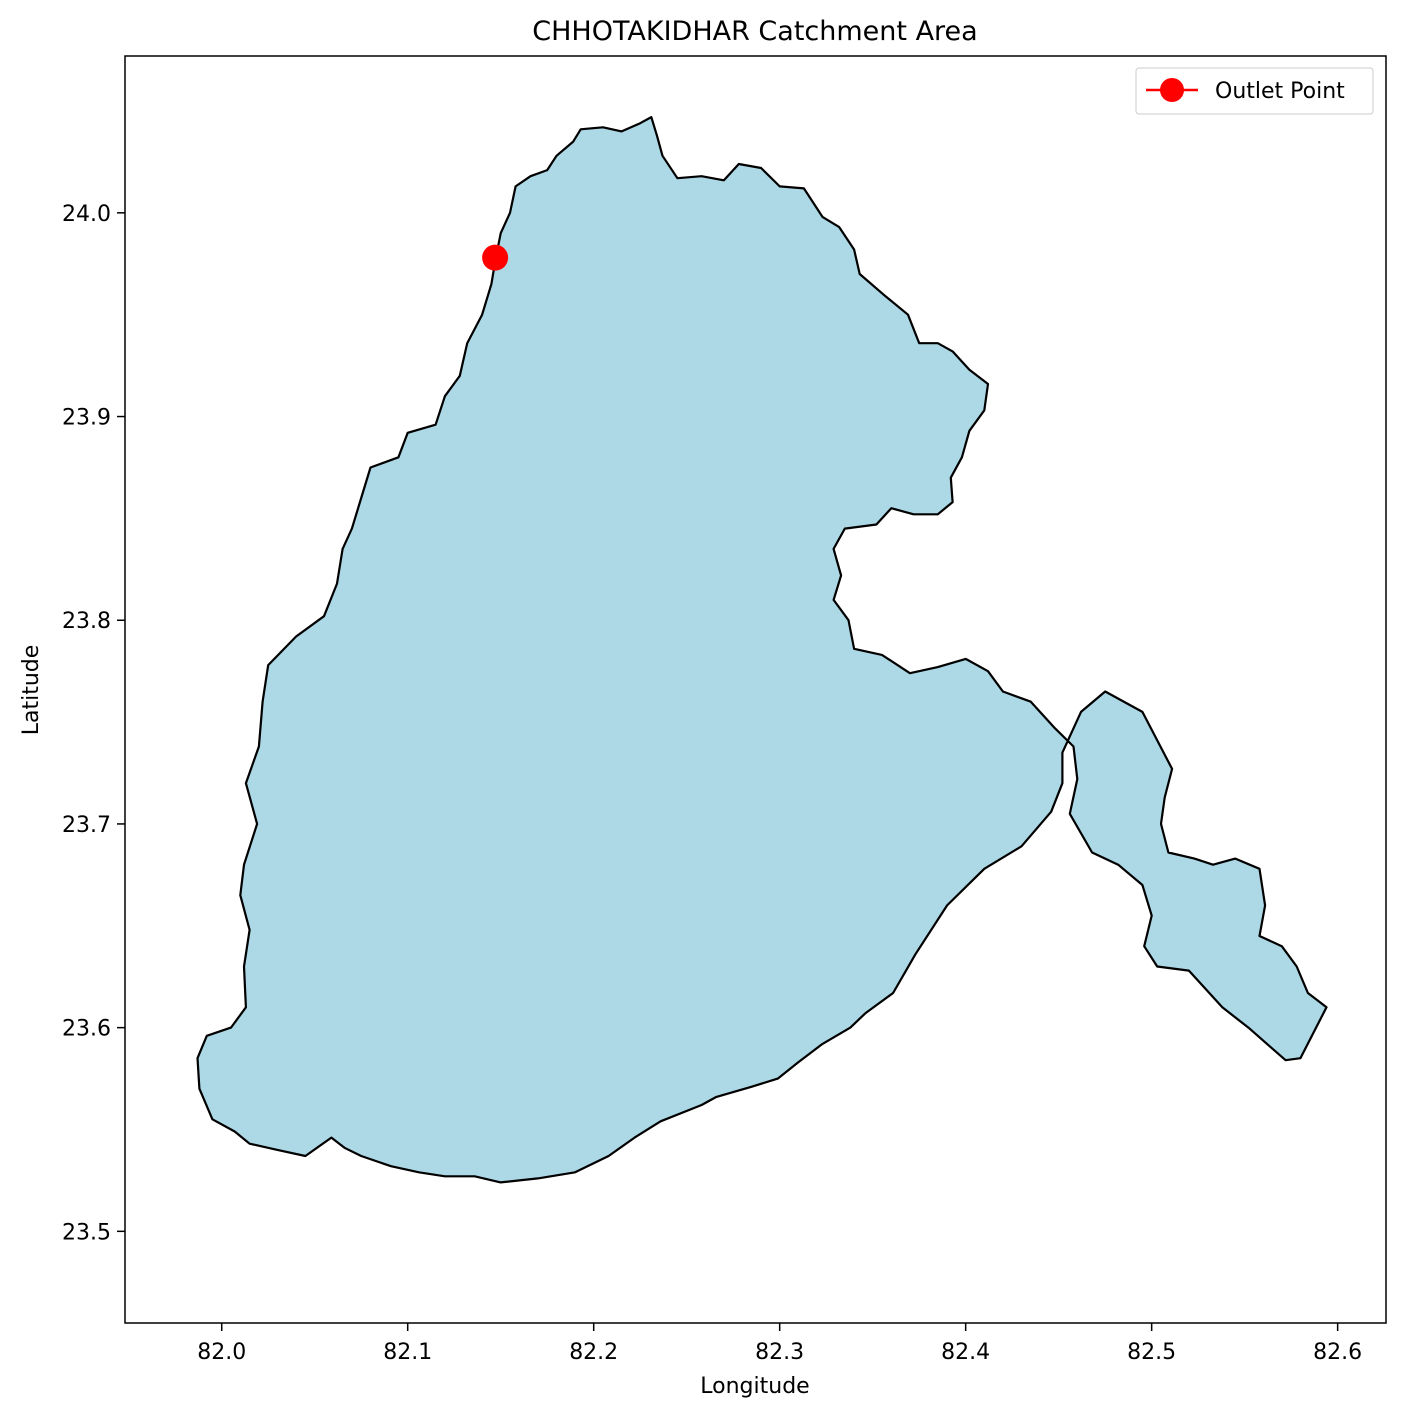 Image resolution: width=1403 pixels, height=1417 pixels. I want to click on x-axis-ticks: 82.0 82.1 82.2 82.3 82.4 82.5 82.6, so click(779, 1344).